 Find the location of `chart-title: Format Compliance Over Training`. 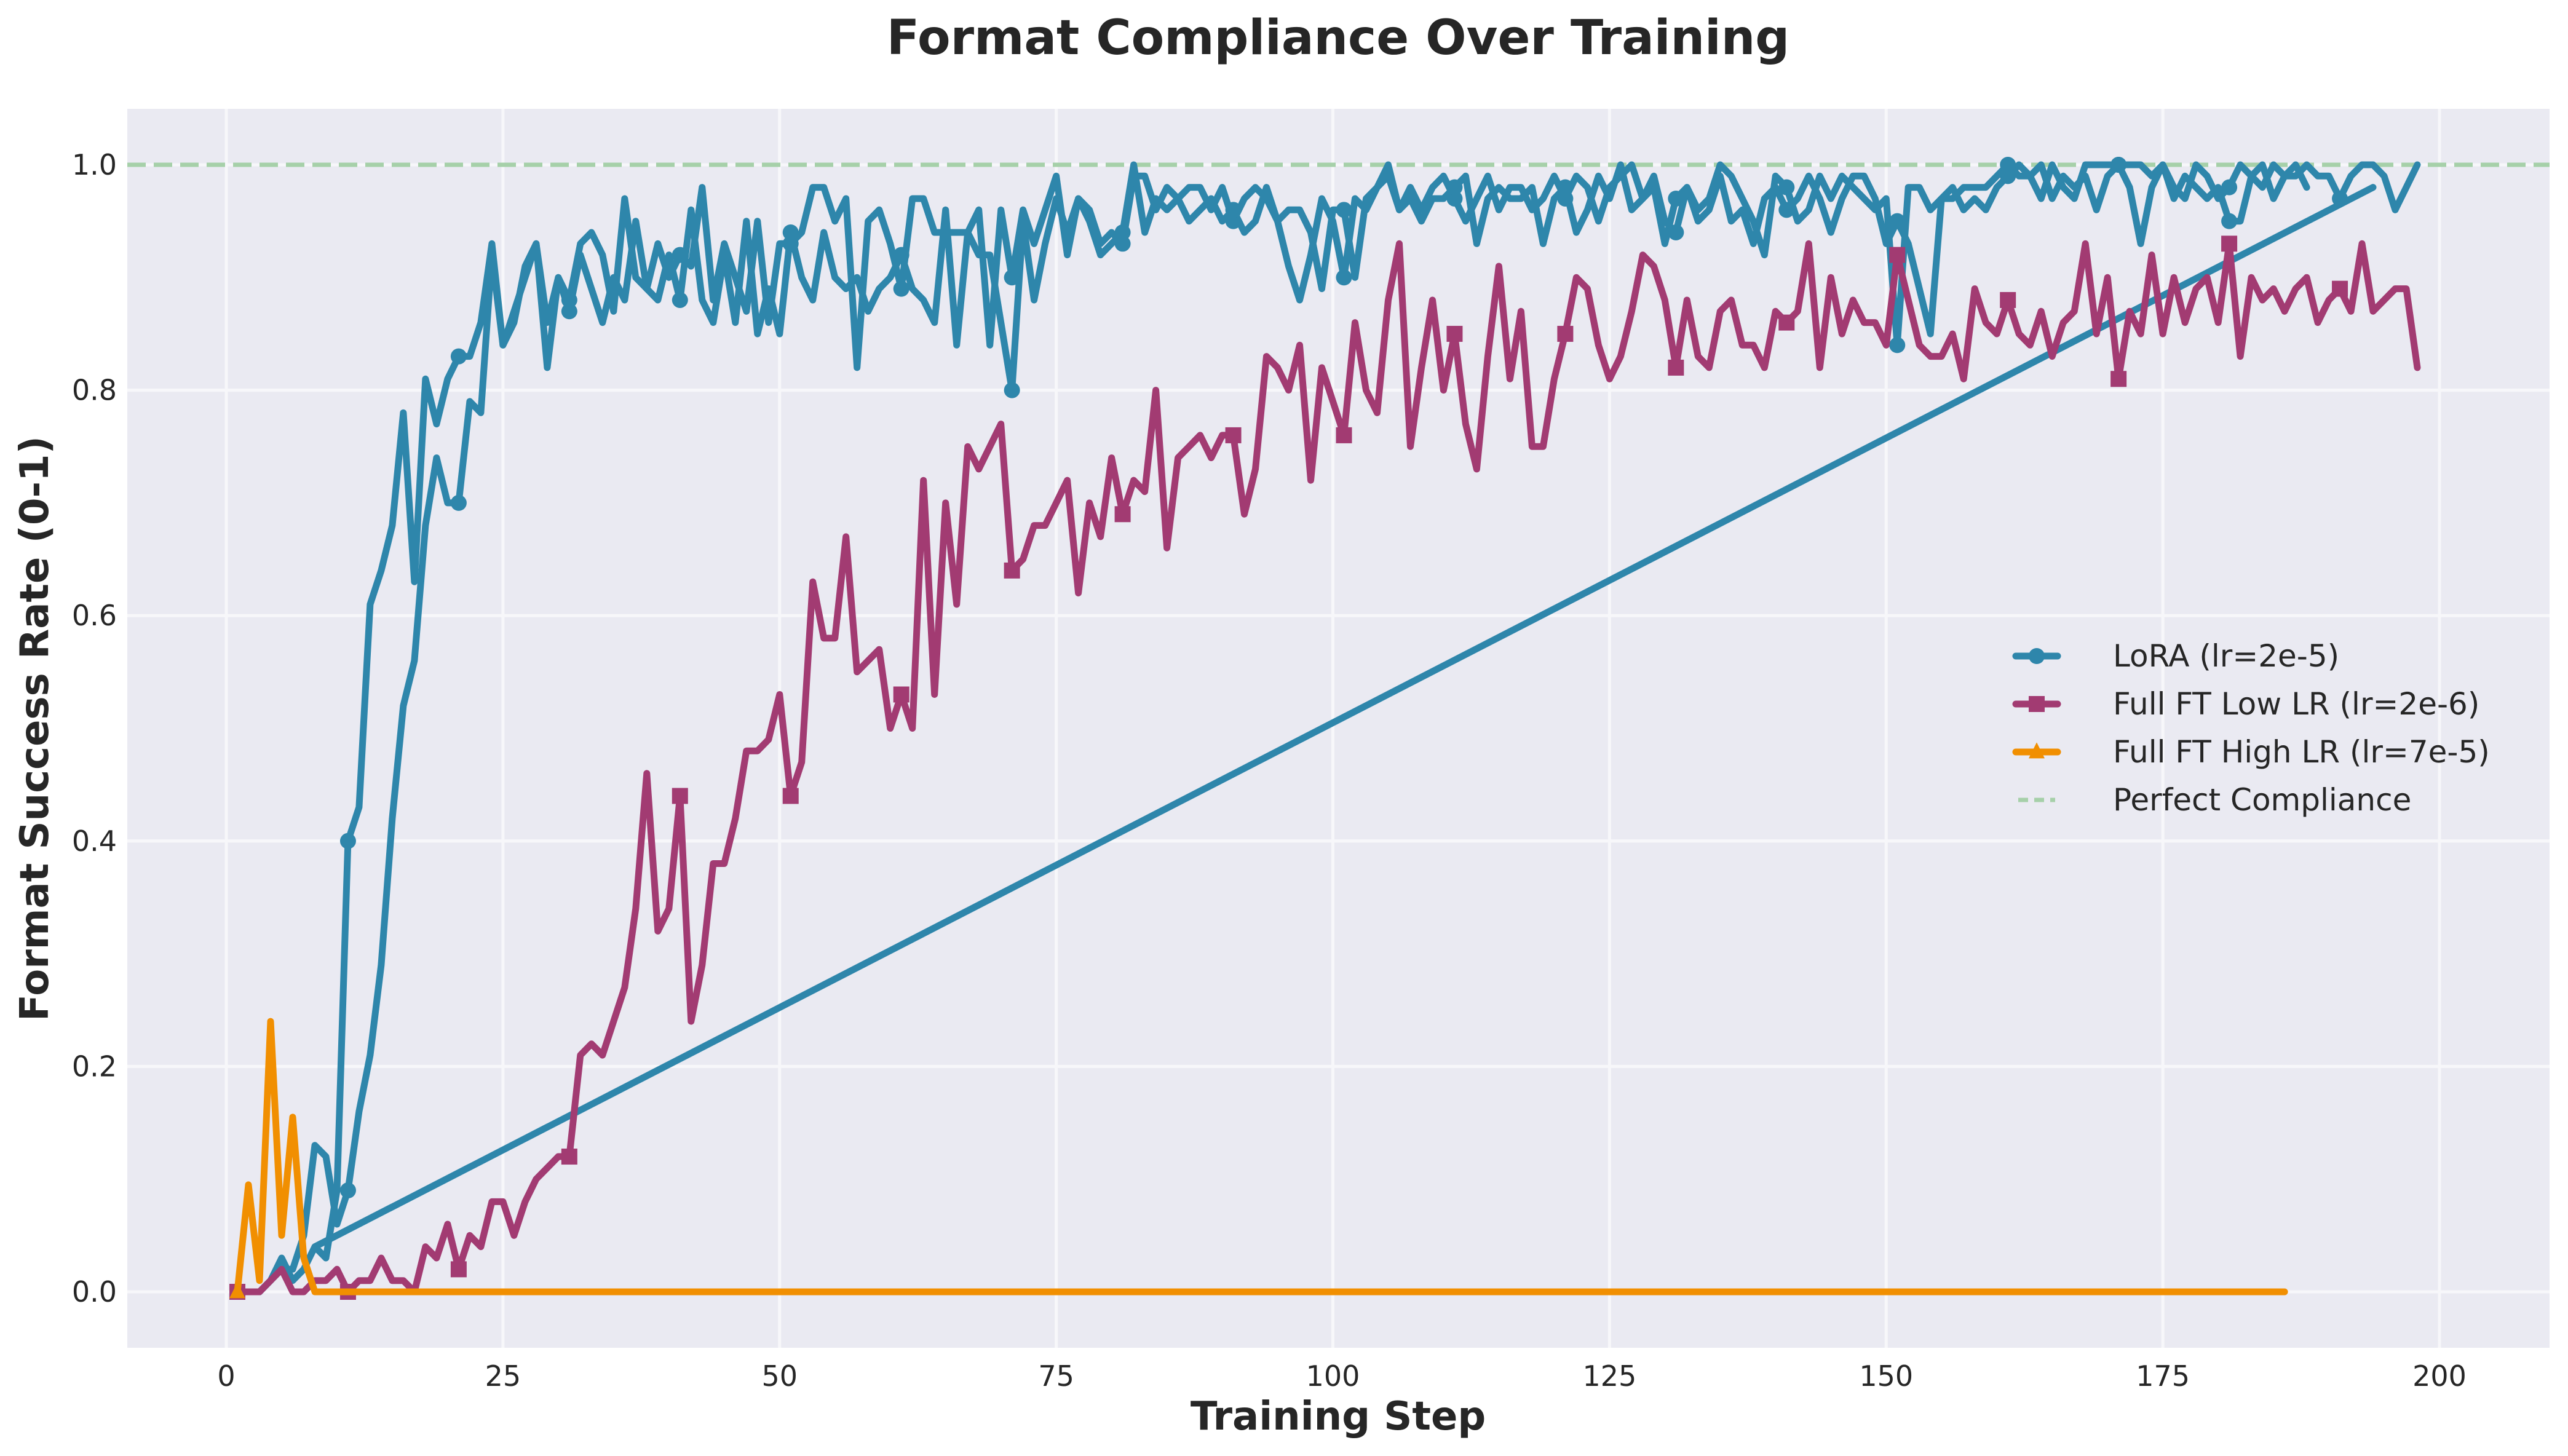

chart-title: Format Compliance Over Training is located at coordinates (1338, 38).